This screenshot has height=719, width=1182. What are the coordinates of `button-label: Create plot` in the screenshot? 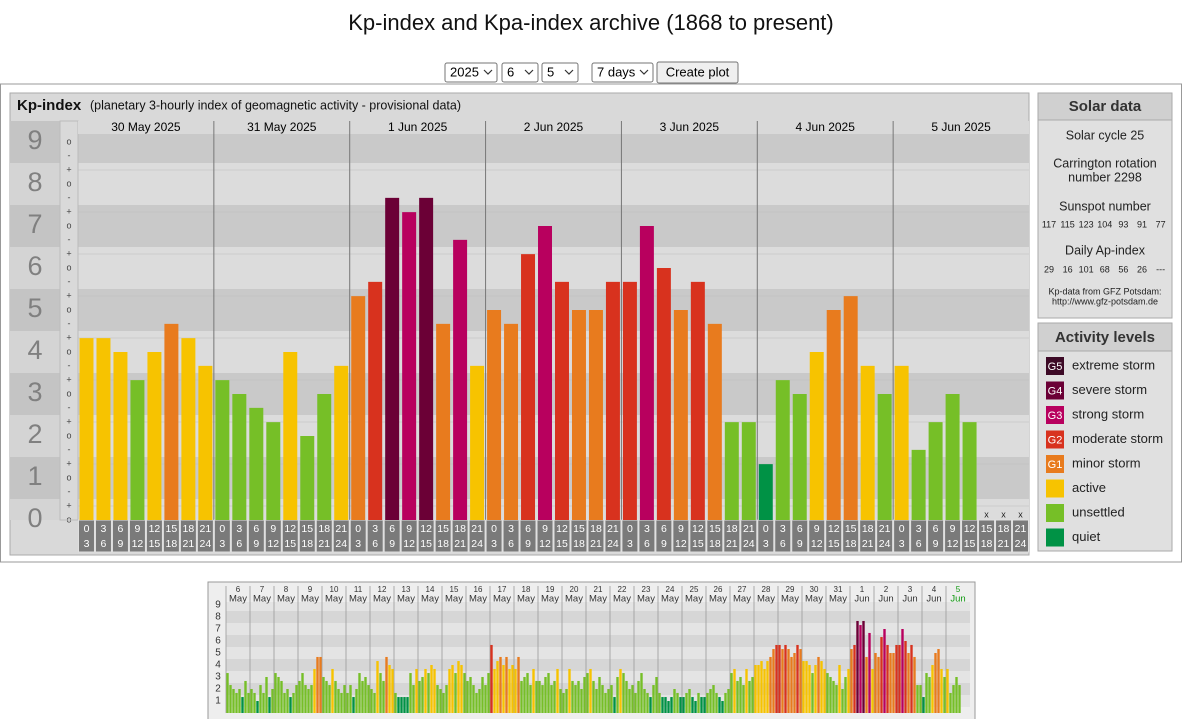 It's located at (698, 71).